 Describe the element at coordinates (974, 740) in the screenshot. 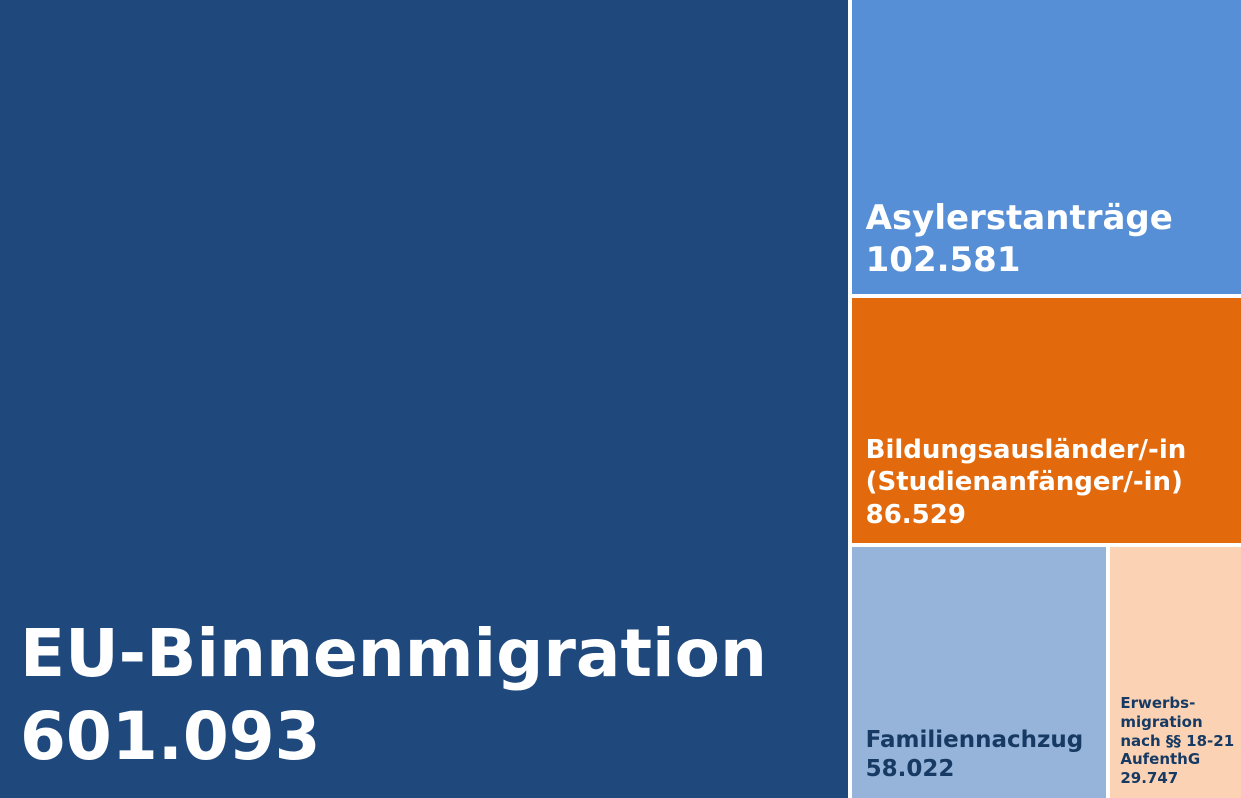

I see `tile-label: Familiennachzug` at that location.